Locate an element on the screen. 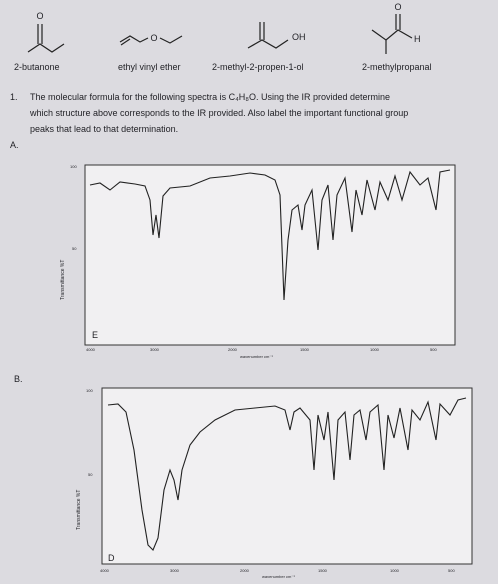  molecule-label: 2-butanone is located at coordinates (37, 67).